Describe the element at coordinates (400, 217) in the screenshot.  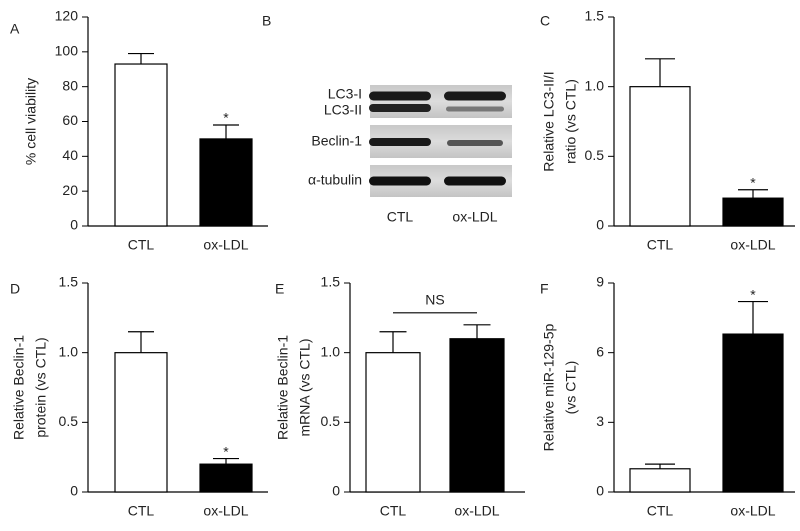
I see `lane-label: CTL` at that location.